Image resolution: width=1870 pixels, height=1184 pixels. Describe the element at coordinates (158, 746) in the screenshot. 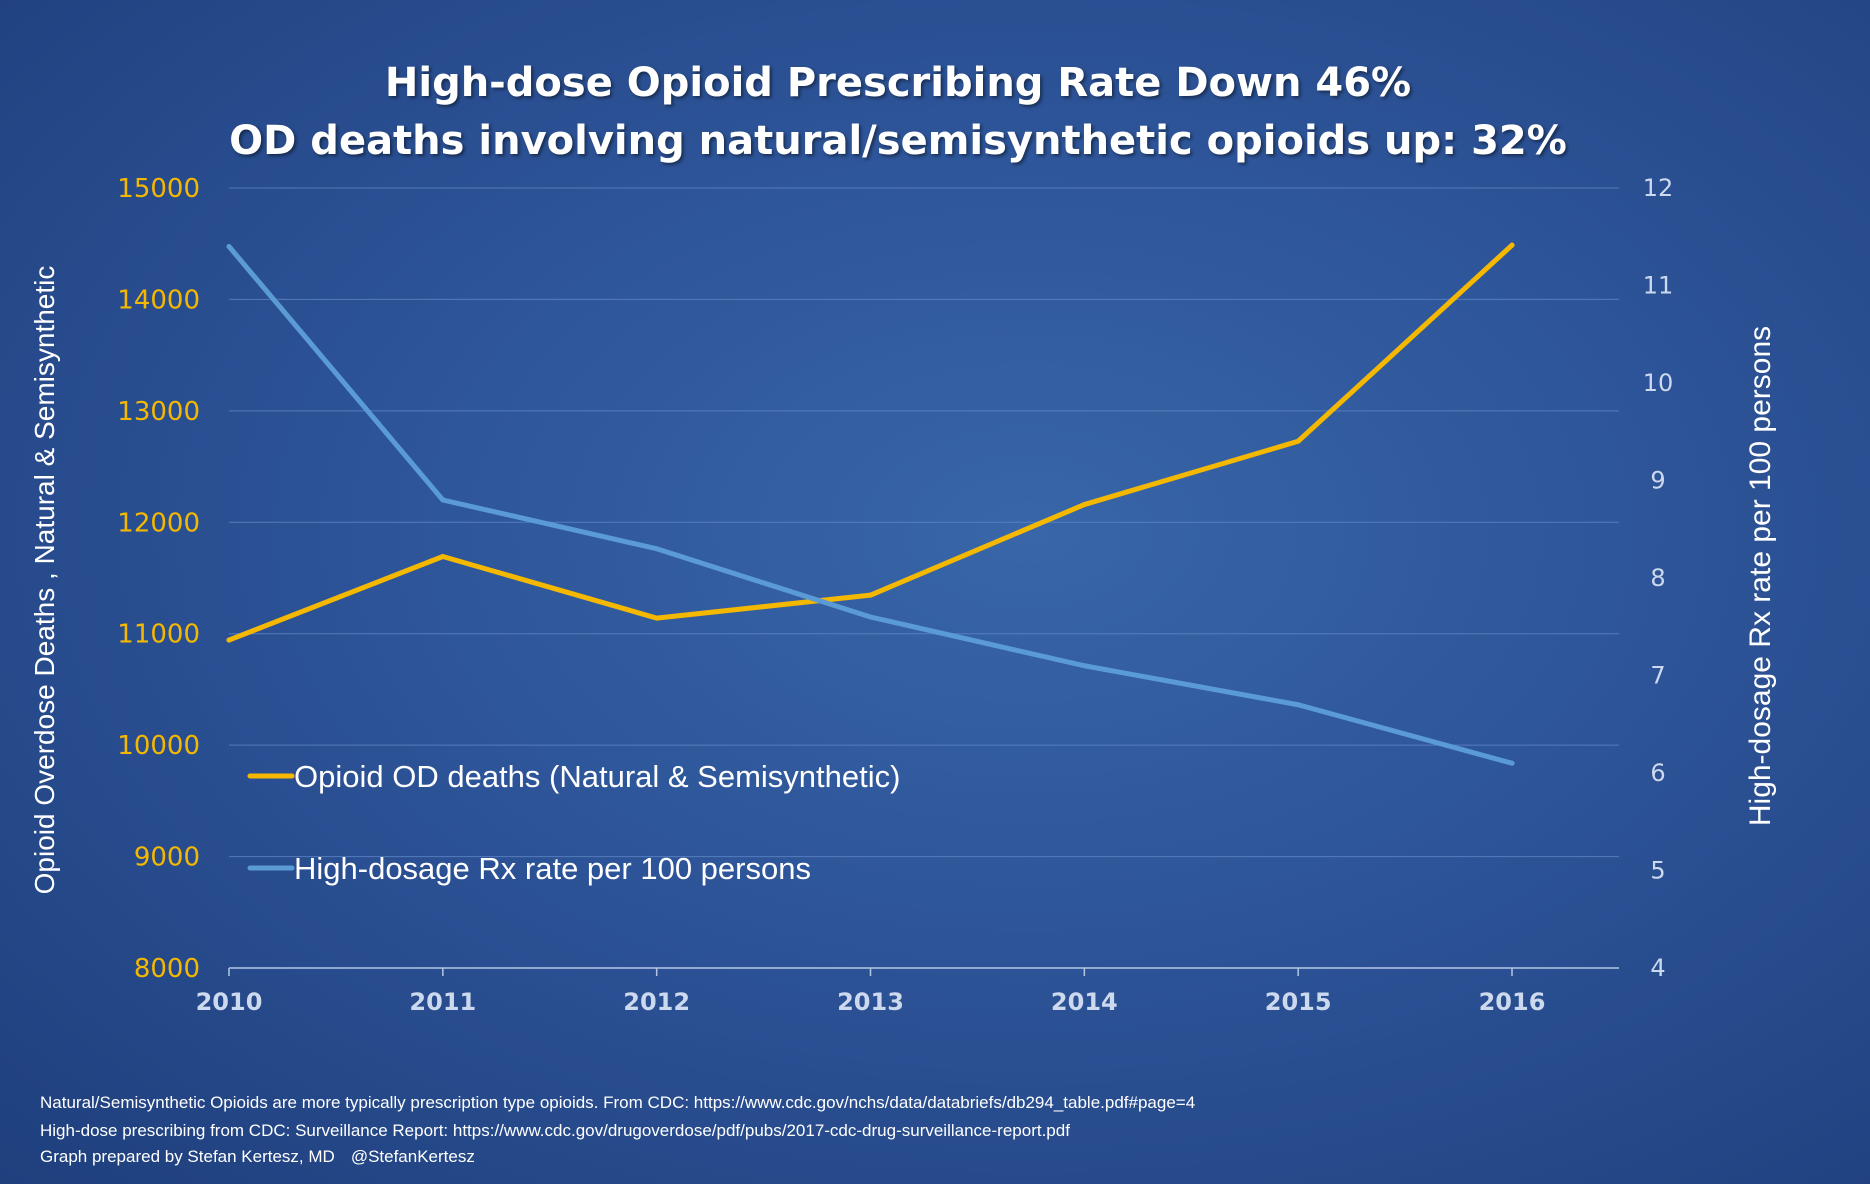

I see `y-left-tick-label: 10000` at that location.